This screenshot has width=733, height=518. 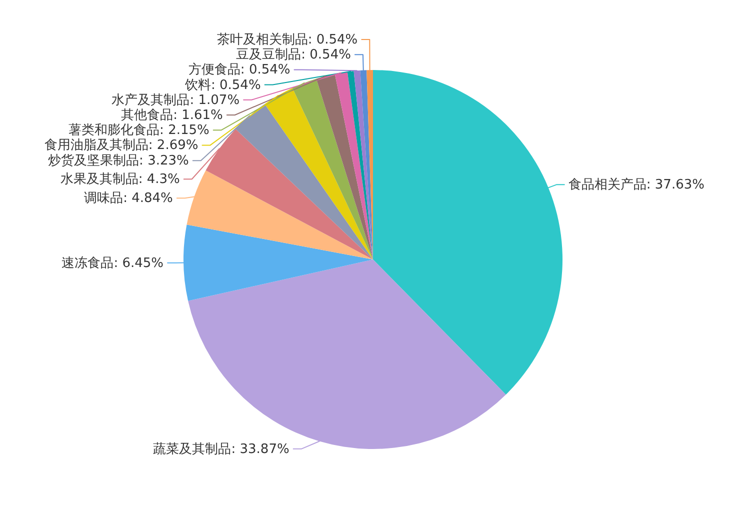 What do you see at coordinates (113, 263) in the screenshot?
I see `slice-label: 速冻食品: 6.45%` at bounding box center [113, 263].